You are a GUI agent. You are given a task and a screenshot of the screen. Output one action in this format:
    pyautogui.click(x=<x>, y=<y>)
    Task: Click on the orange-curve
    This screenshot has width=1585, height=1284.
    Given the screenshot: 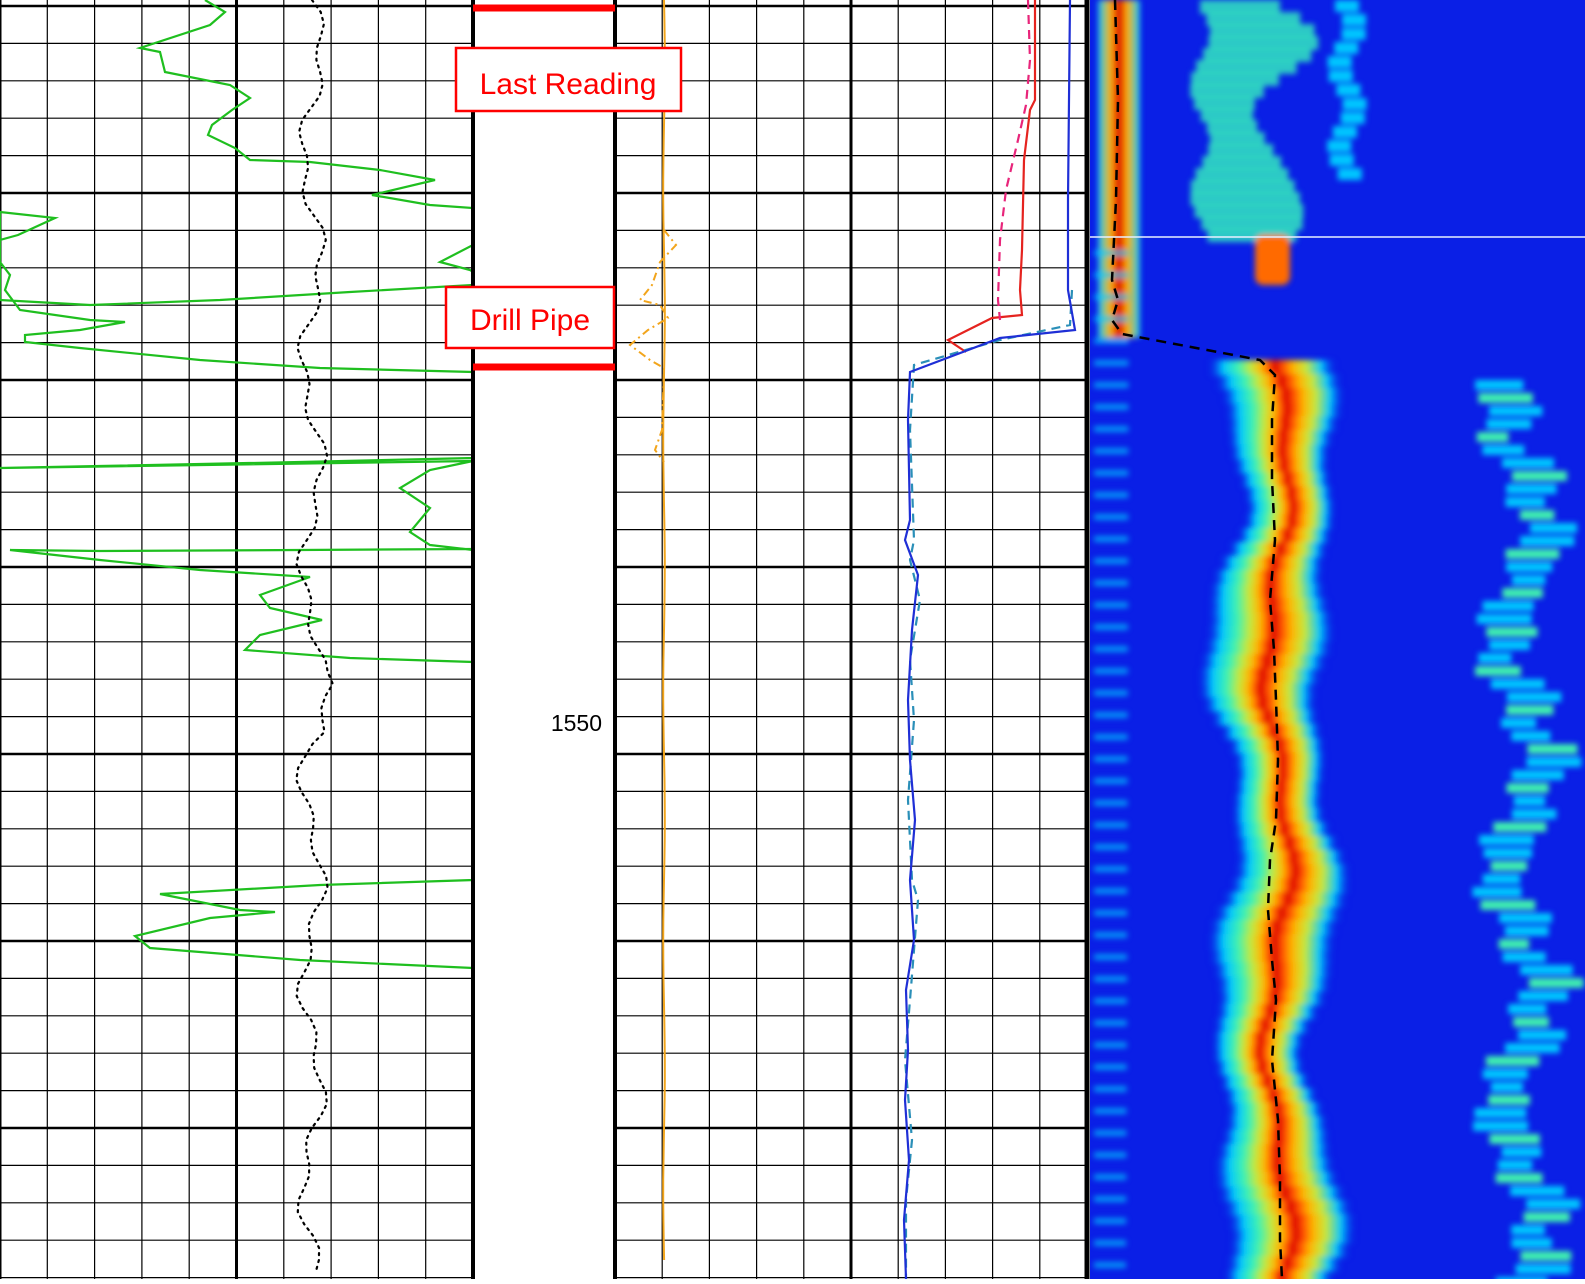 What is the action you would take?
    pyautogui.click(x=664, y=630)
    